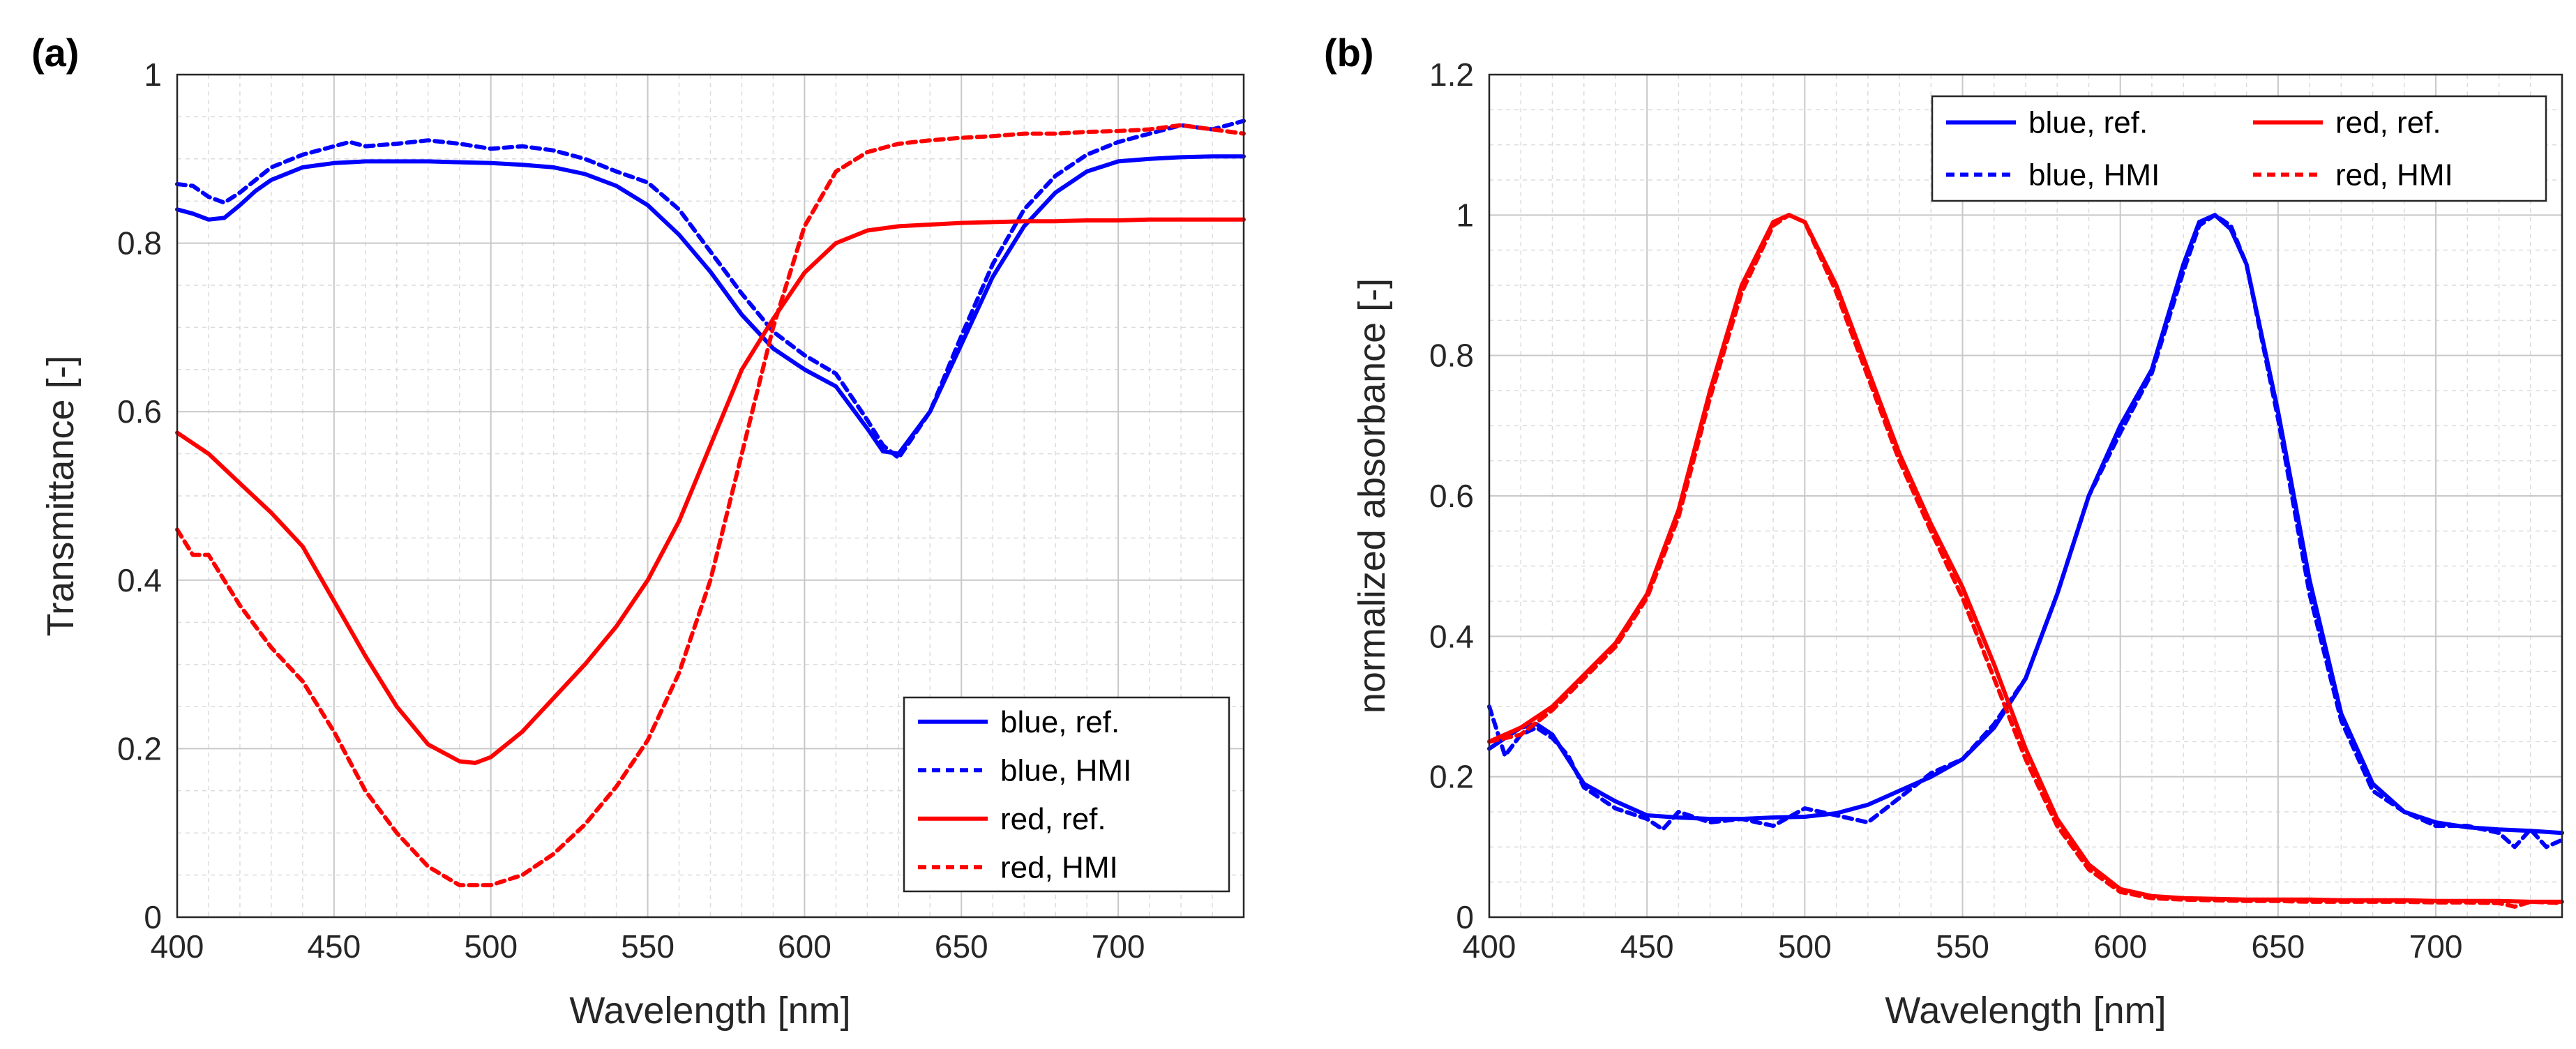 The width and height of the screenshot is (2576, 1049). I want to click on y-axis-label-b: normalized absorbance [-], so click(1372, 496).